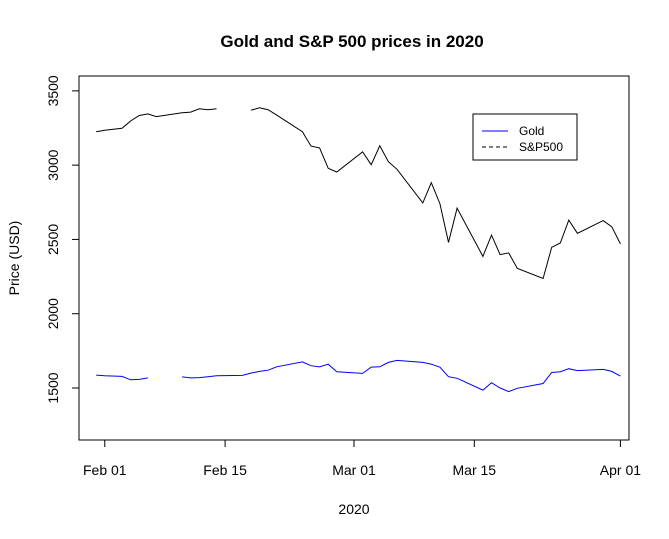  I want to click on x-tick-label: Feb 01, so click(105, 470).